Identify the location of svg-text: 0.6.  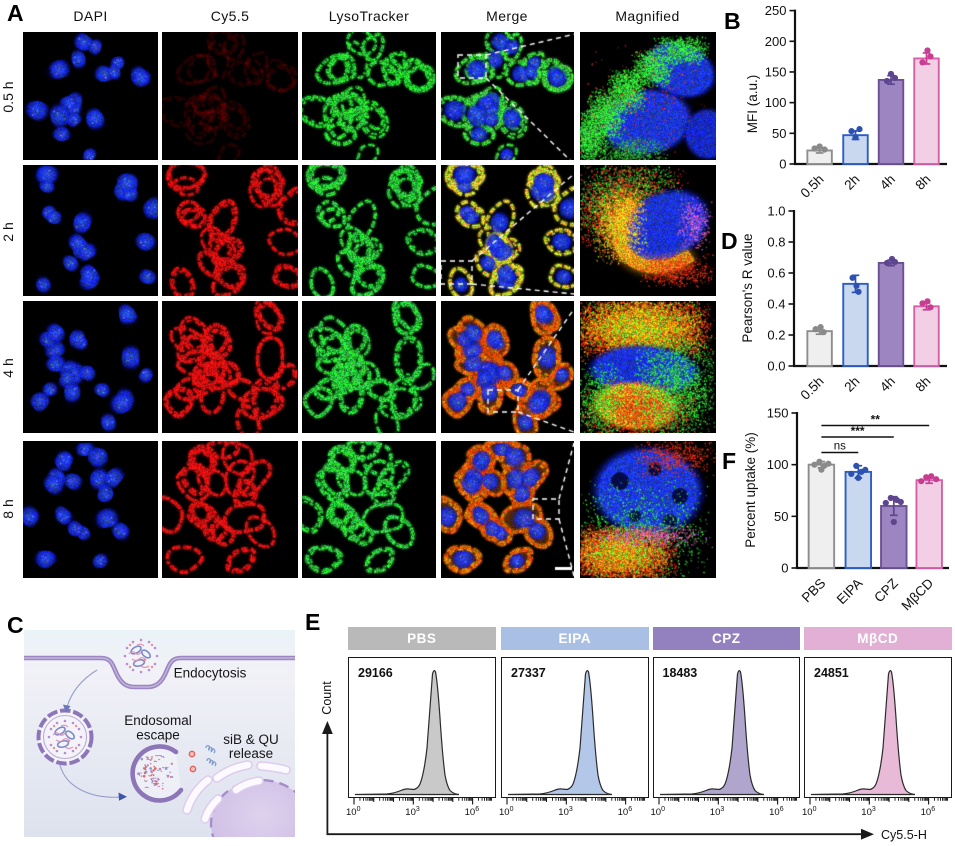
(776, 273).